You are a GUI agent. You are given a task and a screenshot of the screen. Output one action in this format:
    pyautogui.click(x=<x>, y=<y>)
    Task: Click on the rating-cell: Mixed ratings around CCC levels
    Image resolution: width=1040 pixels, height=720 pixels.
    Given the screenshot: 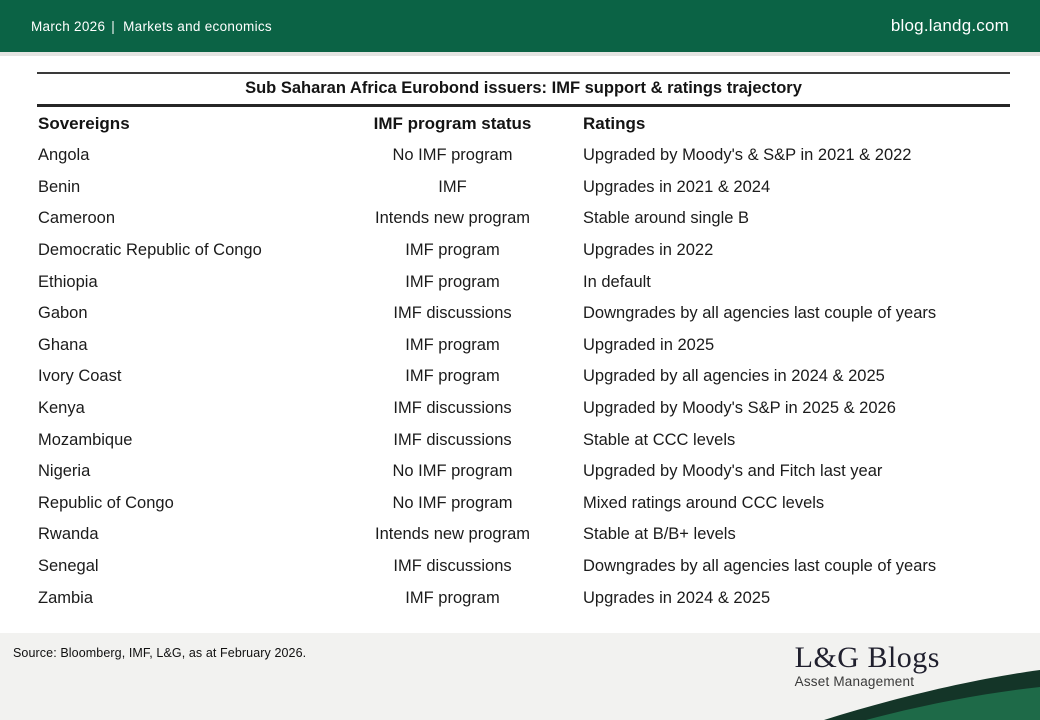 What is the action you would take?
    pyautogui.click(x=704, y=502)
    